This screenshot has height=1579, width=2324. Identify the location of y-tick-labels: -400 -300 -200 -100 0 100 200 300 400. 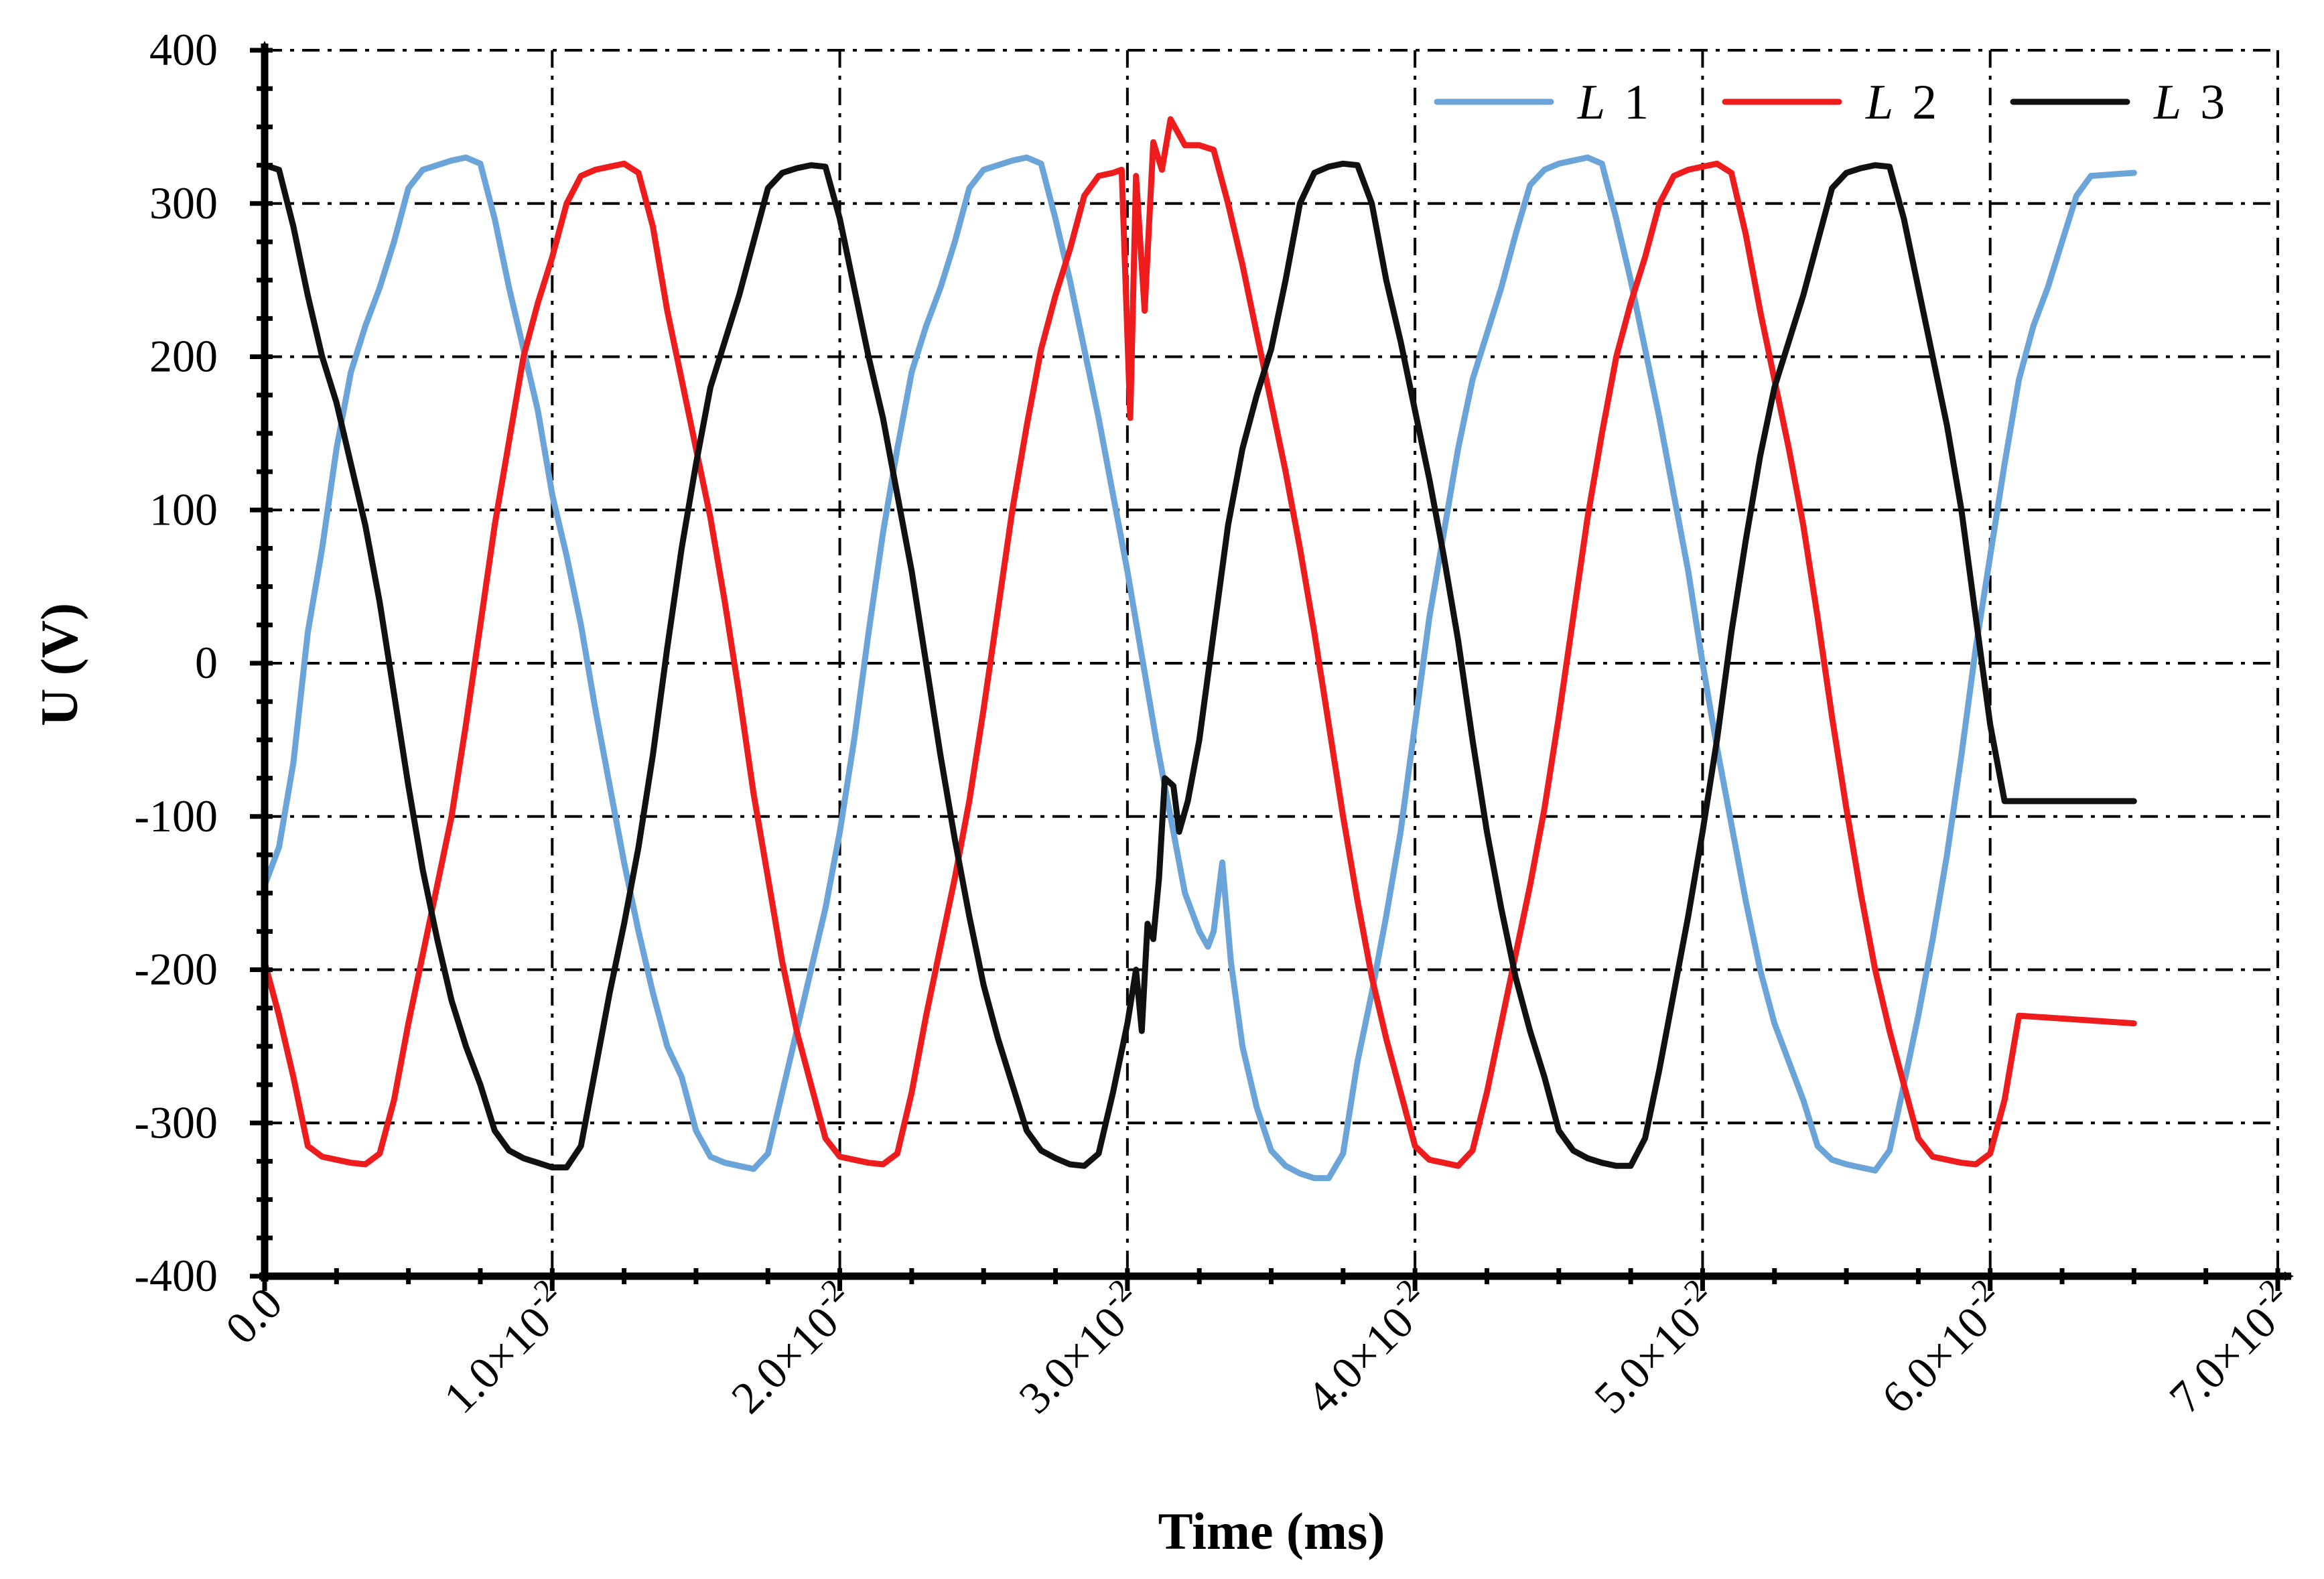
(176, 662).